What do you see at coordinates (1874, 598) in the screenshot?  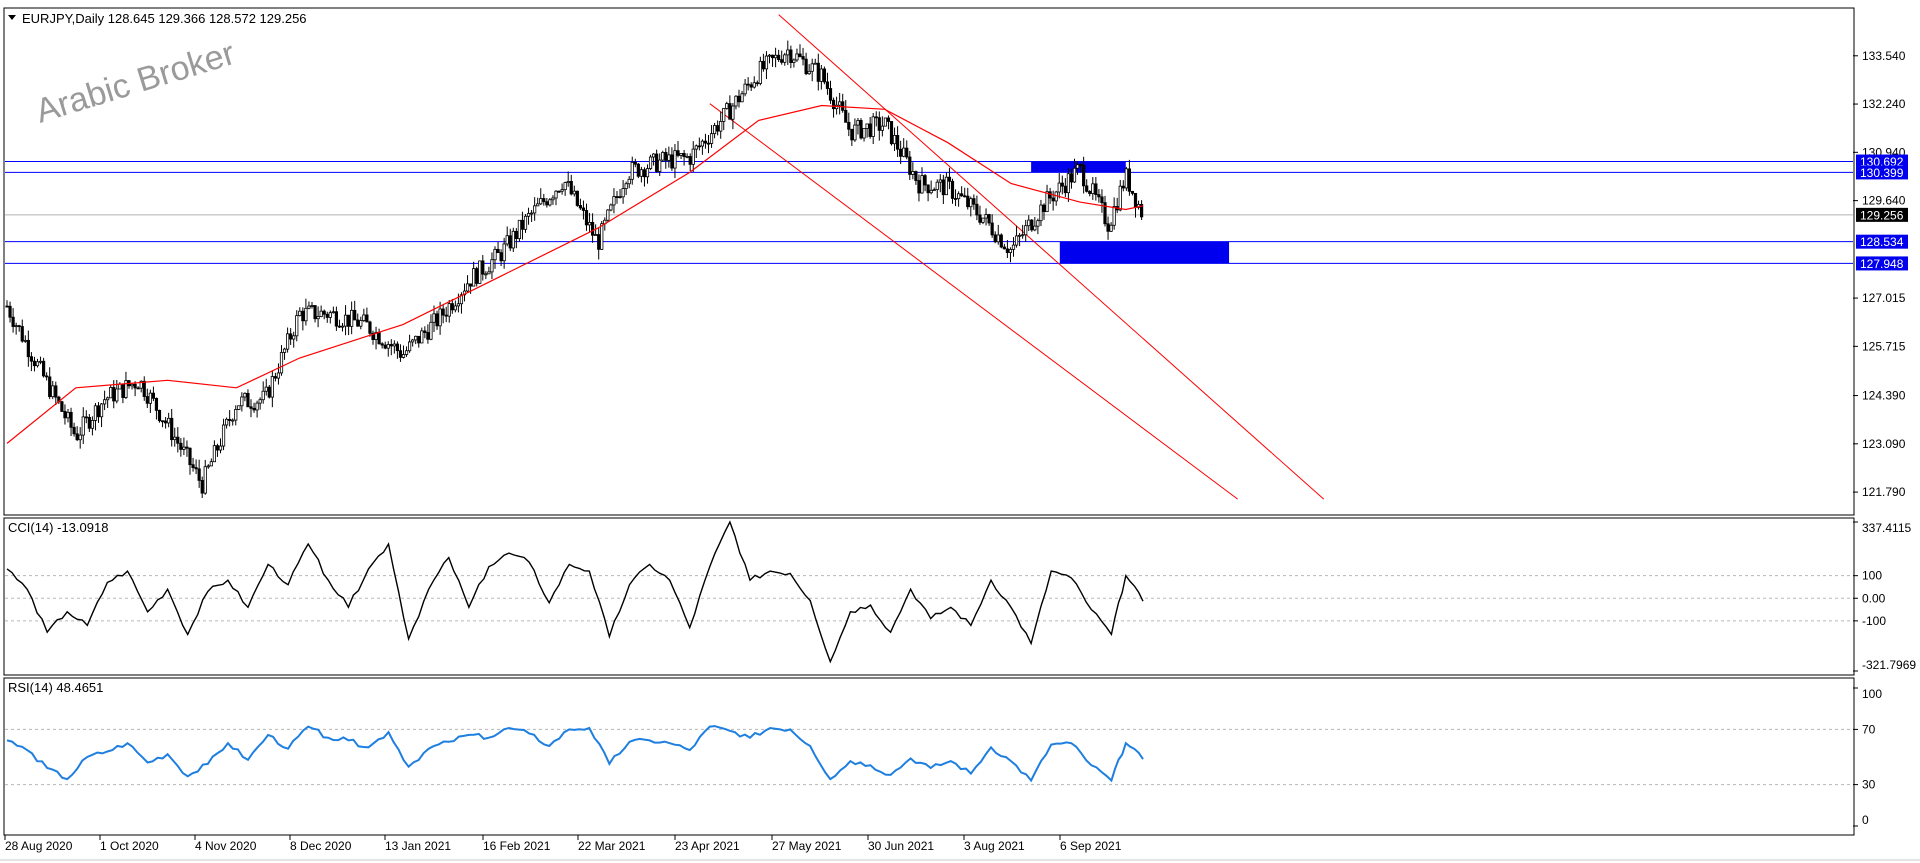 I see `cci-tick-label-2: 0.00` at bounding box center [1874, 598].